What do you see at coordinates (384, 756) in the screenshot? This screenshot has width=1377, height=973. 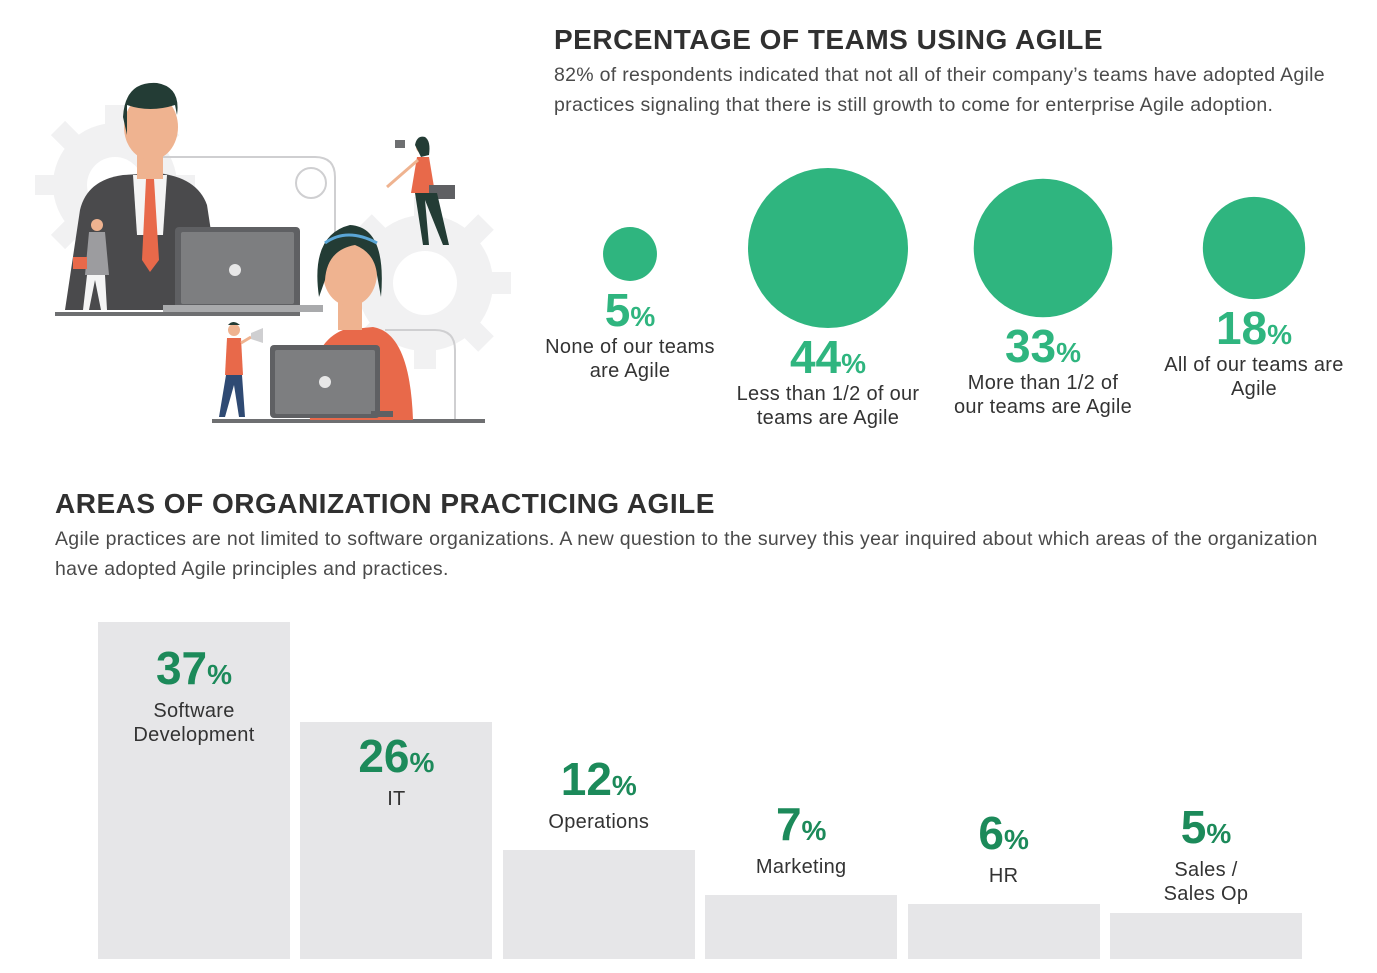 I see `bar-value-number: 26` at bounding box center [384, 756].